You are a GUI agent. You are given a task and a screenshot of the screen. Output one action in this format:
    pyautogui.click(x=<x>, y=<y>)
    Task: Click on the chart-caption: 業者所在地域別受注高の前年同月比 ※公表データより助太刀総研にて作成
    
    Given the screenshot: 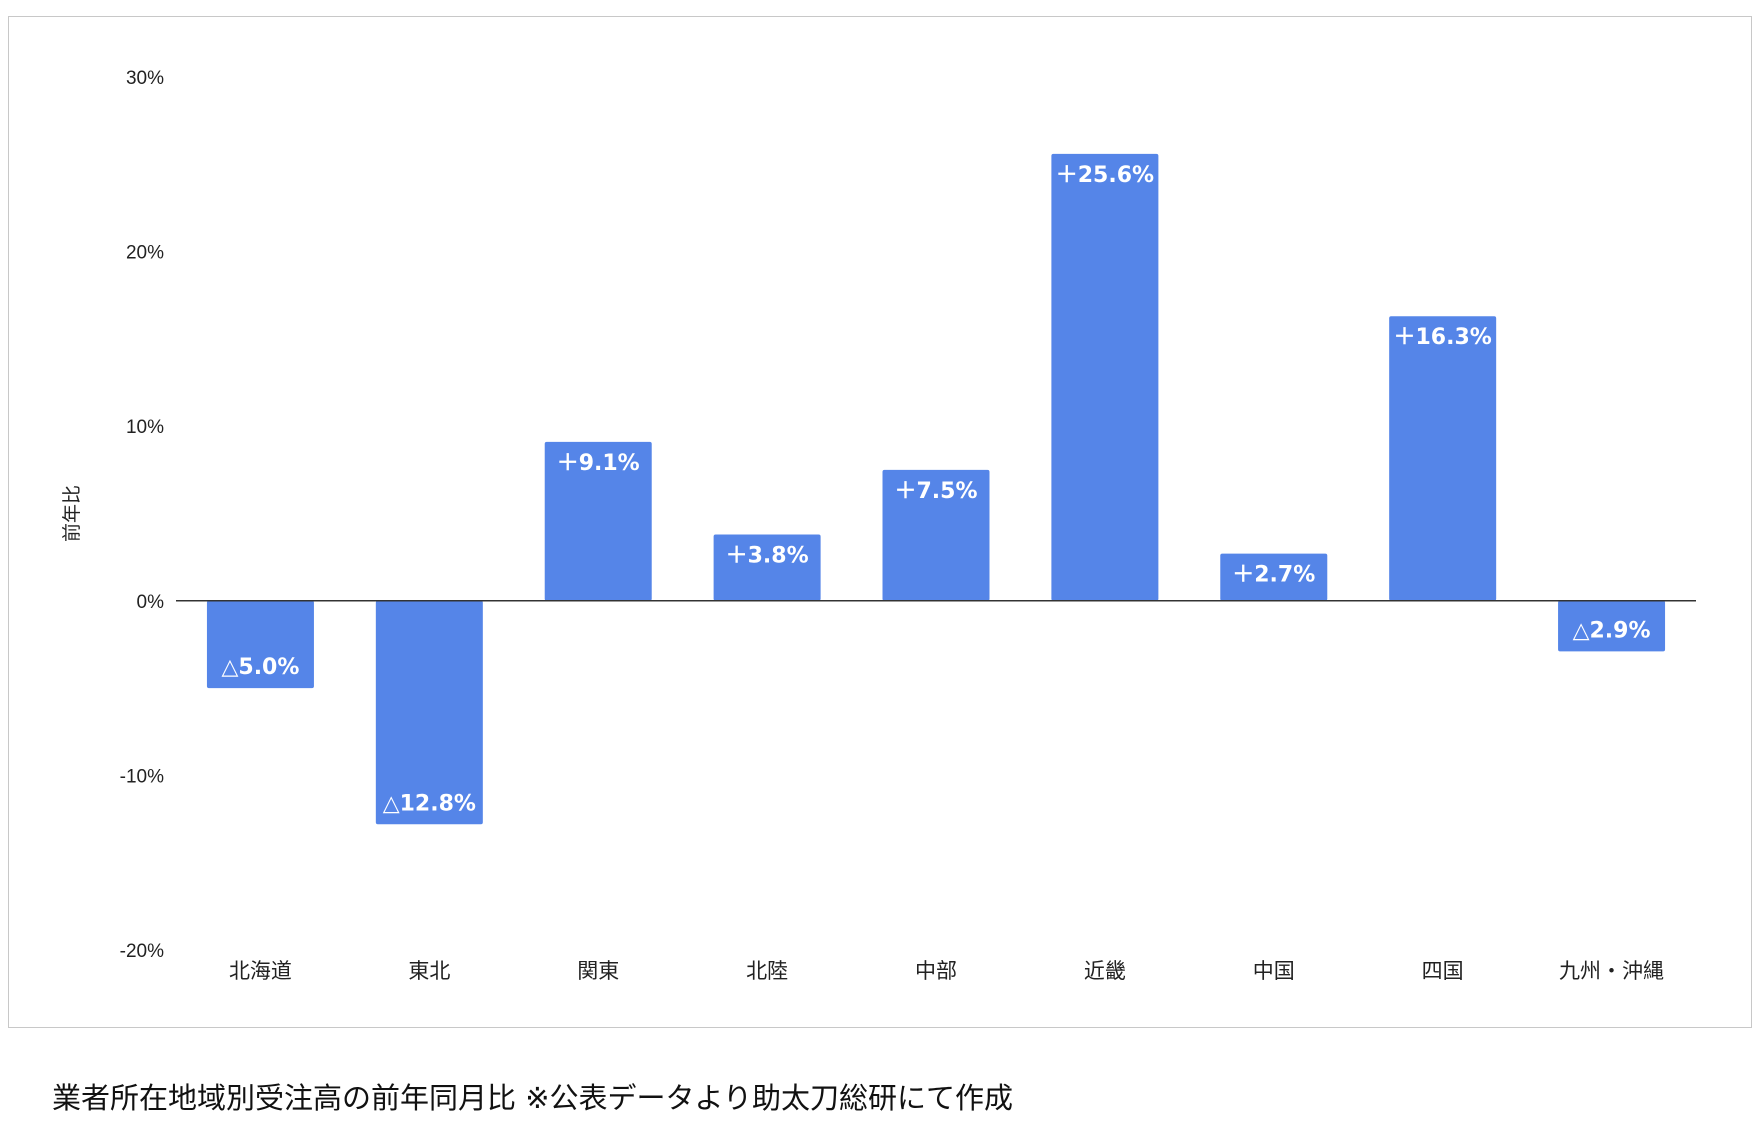 What is the action you would take?
    pyautogui.click(x=532, y=1098)
    